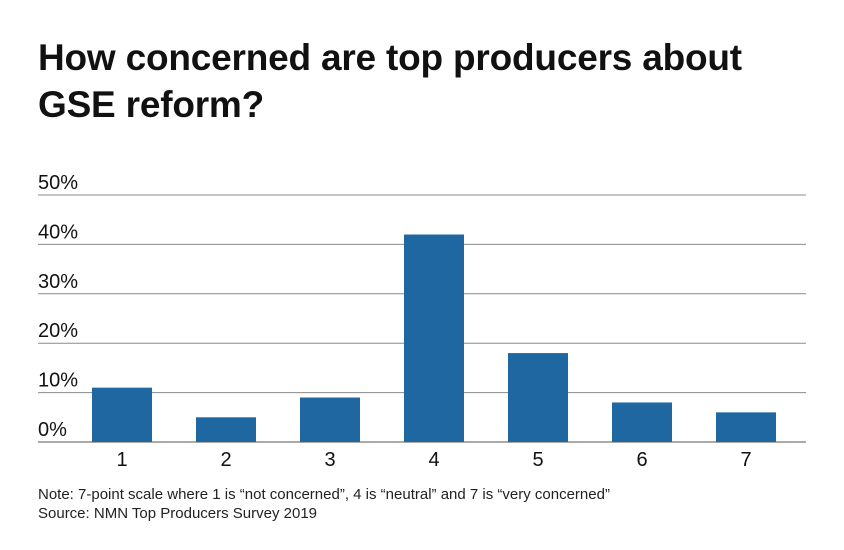 The width and height of the screenshot is (844, 550). What do you see at coordinates (58, 306) in the screenshot?
I see `y-axis-ticks: 0% 10% 20% 30% 40% 50%` at bounding box center [58, 306].